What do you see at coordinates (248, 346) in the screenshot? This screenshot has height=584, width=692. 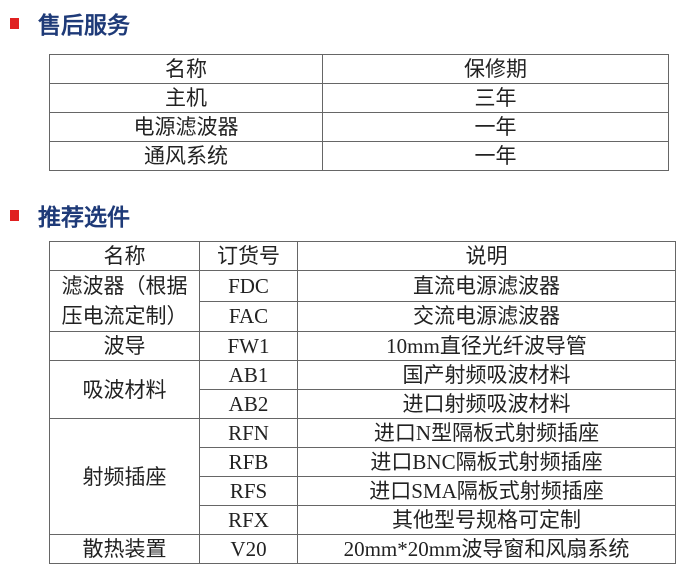 I see `order-no-cell: FW1` at bounding box center [248, 346].